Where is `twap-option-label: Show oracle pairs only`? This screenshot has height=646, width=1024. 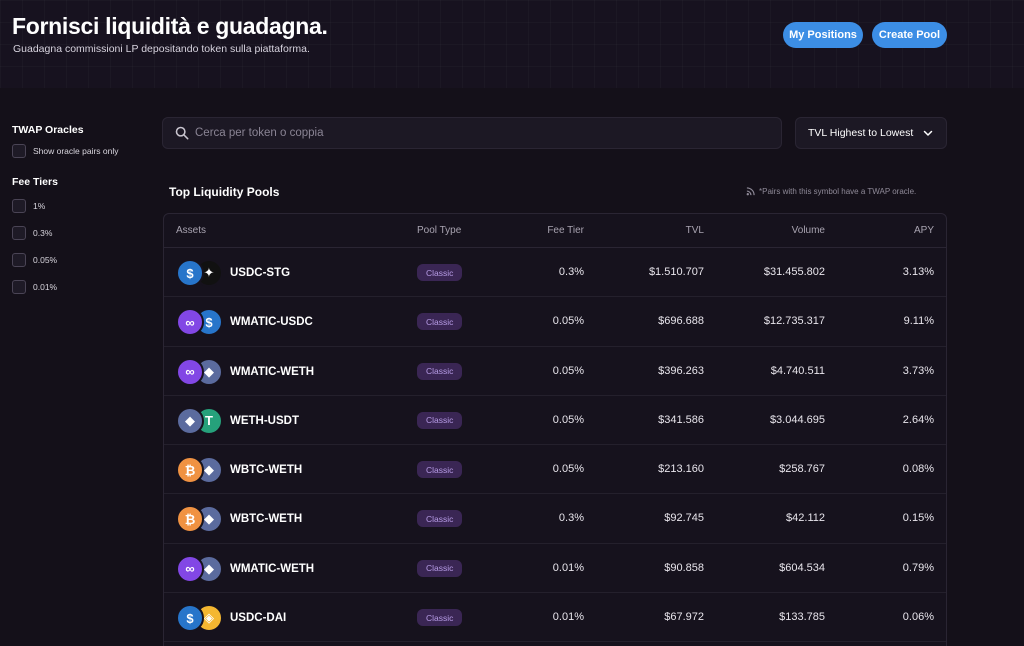
twap-option-label: Show oracle pairs only is located at coordinates (76, 151).